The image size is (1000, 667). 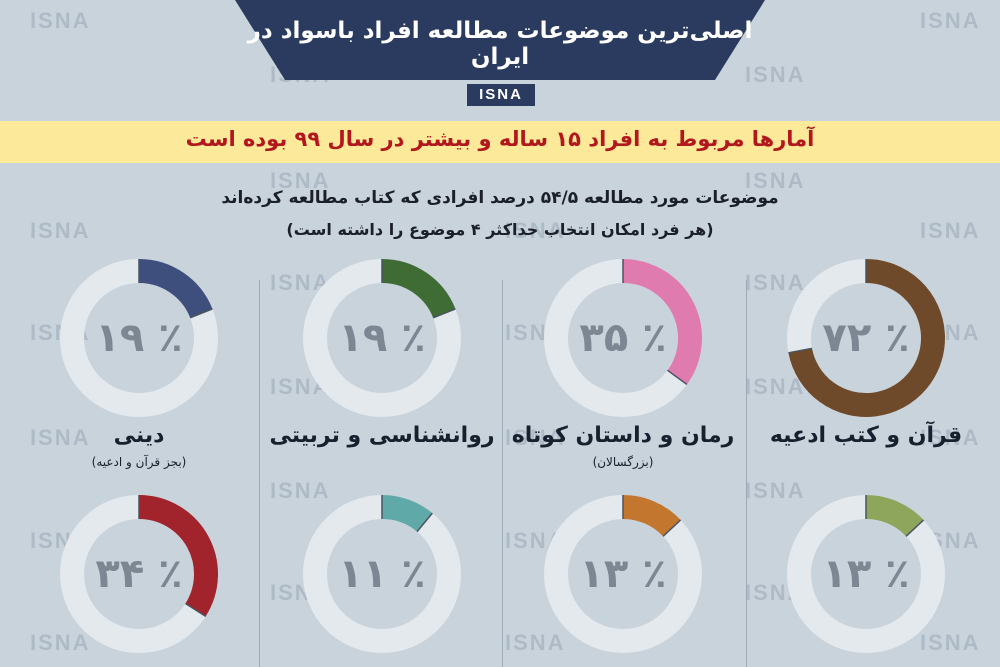 I want to click on percent-label: ٪ ۷۲, so click(x=866, y=338).